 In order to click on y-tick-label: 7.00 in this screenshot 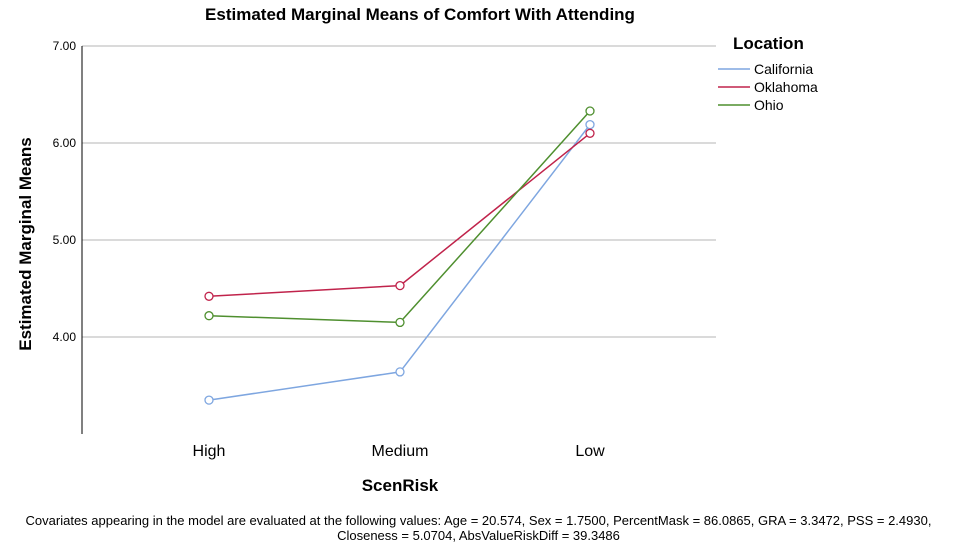, I will do `click(65, 46)`.